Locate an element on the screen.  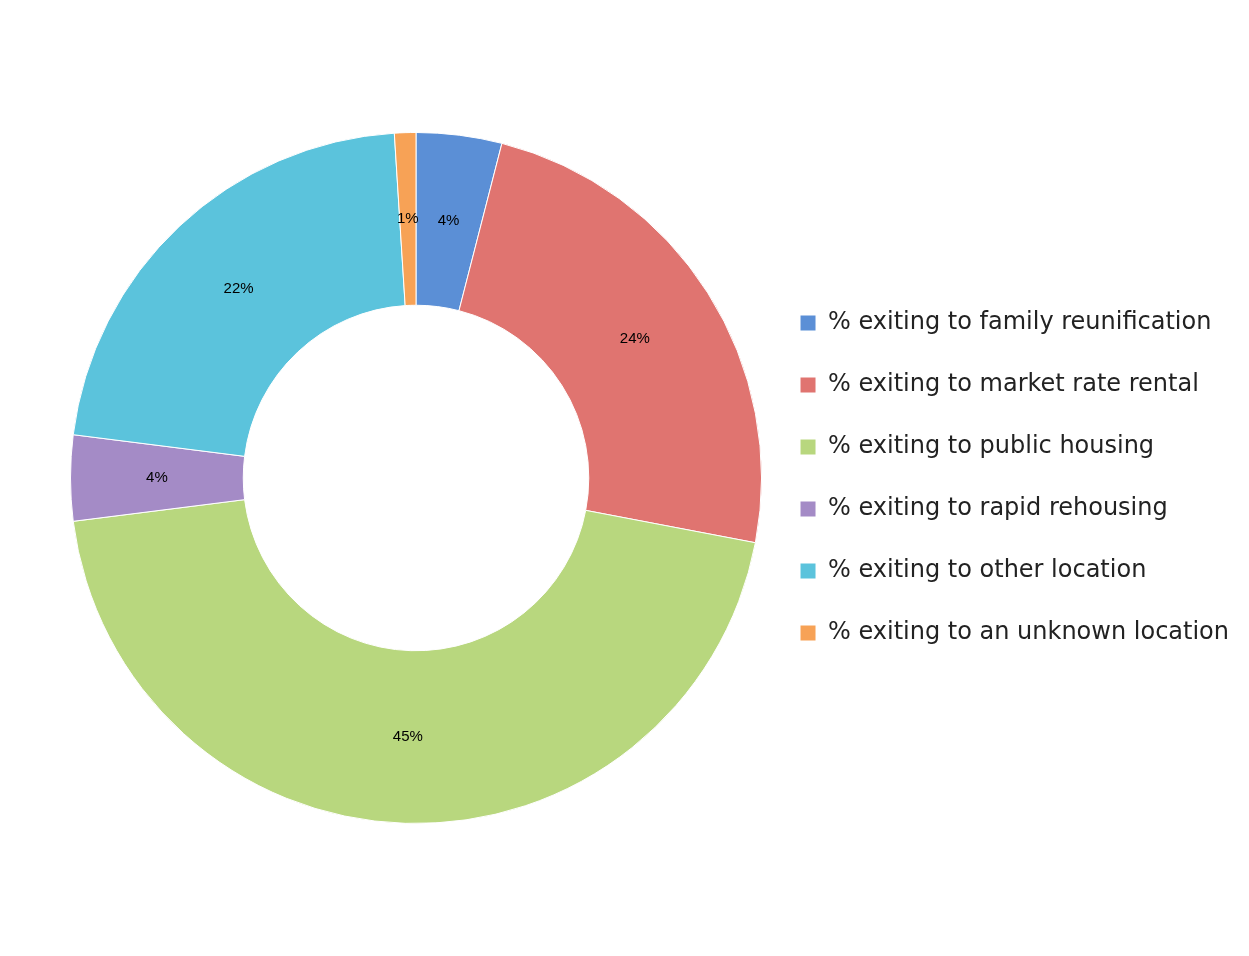
legend-label: % exiting to other location is located at coordinates (987, 569).